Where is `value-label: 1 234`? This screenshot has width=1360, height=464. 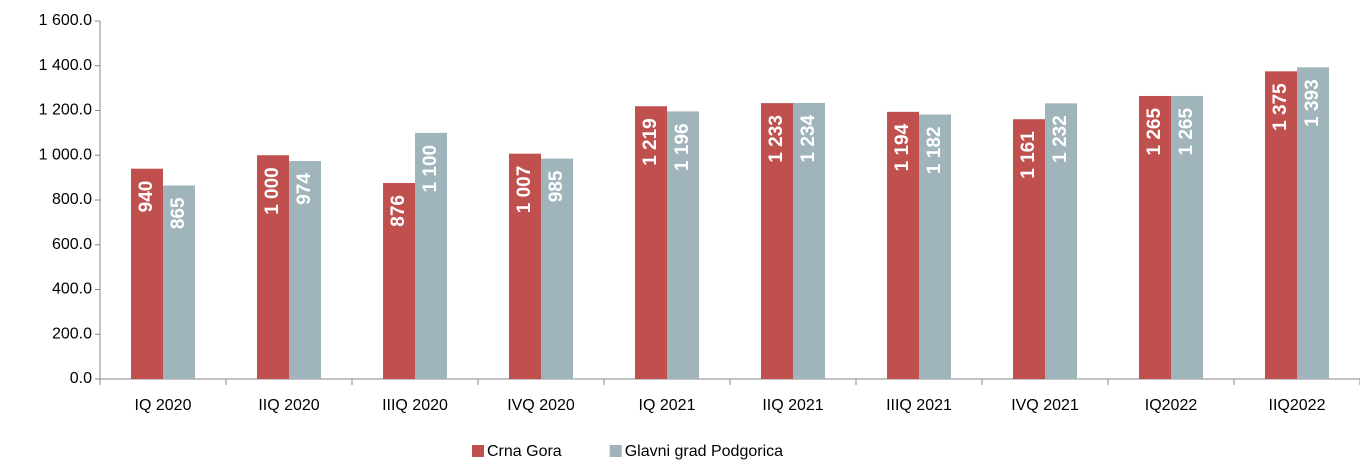
value-label: 1 234 is located at coordinates (808, 138).